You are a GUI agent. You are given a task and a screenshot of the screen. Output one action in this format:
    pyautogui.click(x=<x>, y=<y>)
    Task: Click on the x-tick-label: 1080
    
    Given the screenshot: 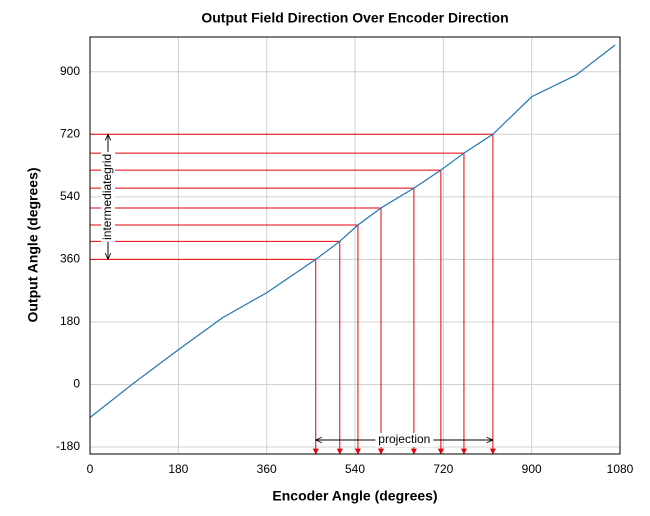 What is the action you would take?
    pyautogui.click(x=620, y=469)
    